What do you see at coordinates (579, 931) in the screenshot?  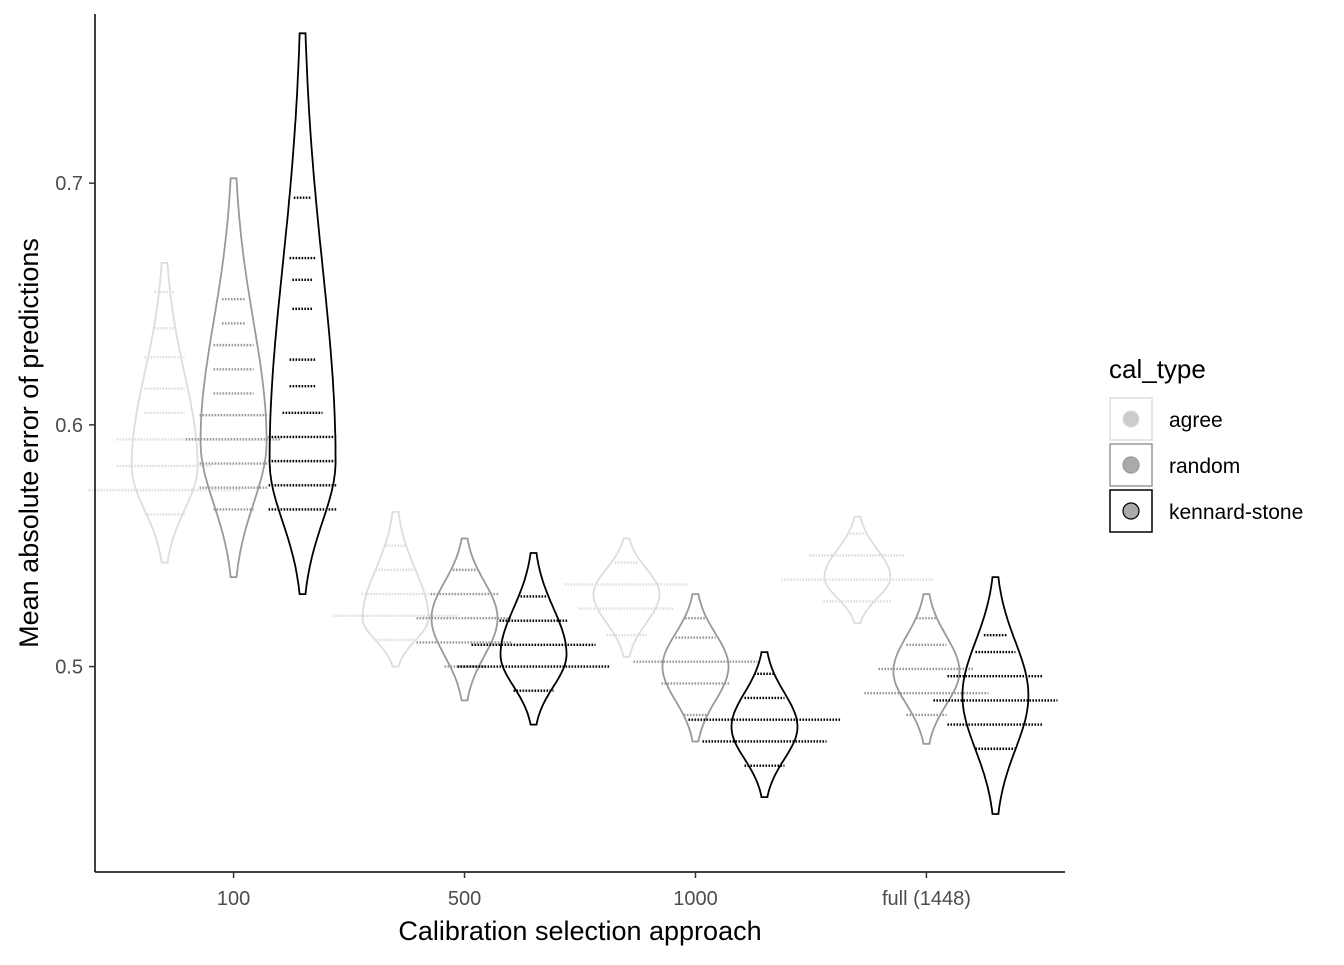 I see `x-axis-title: Calibration selection approach` at bounding box center [579, 931].